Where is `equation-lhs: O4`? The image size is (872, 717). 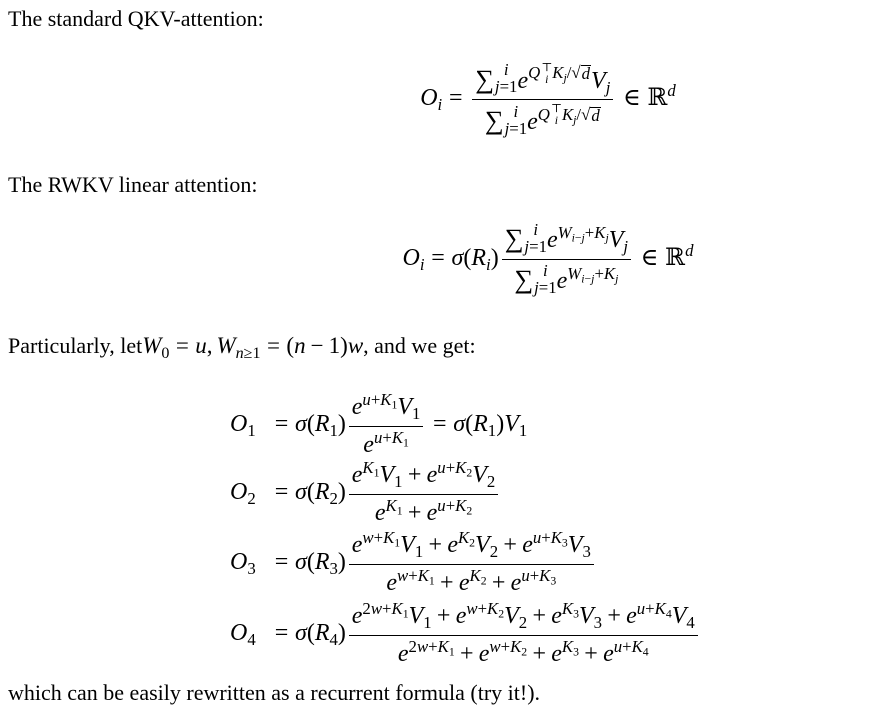 equation-lhs: O4 is located at coordinates (249, 634).